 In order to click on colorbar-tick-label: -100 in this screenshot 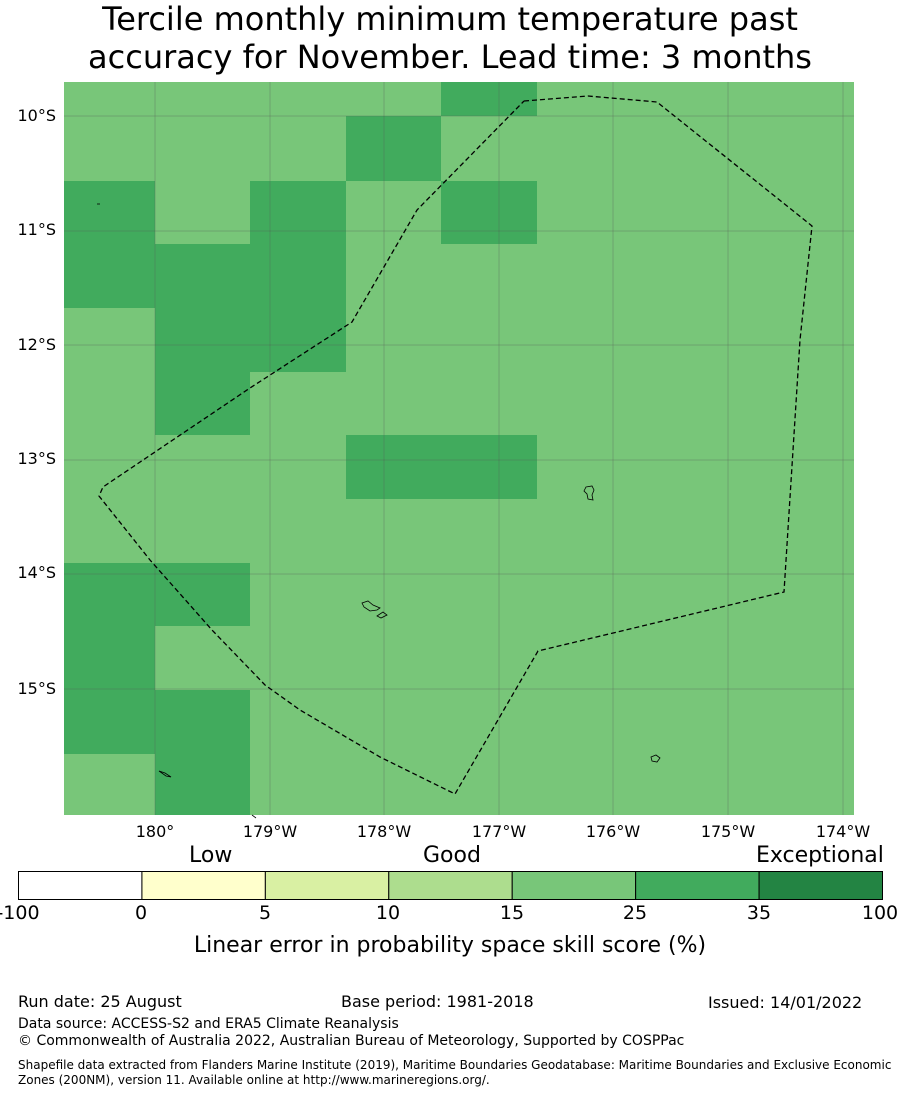, I will do `click(20, 913)`.